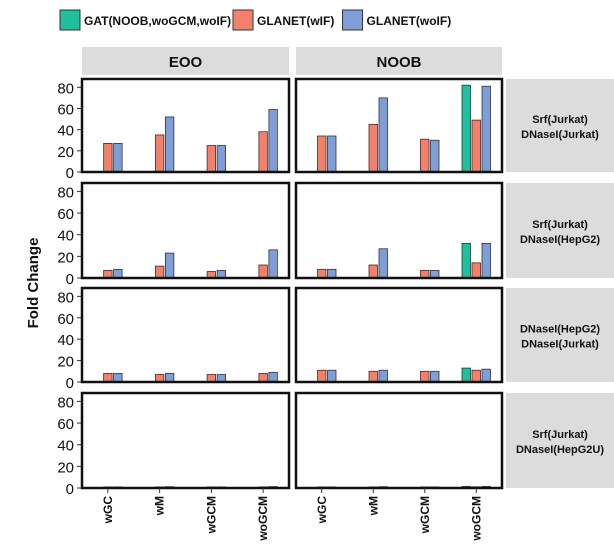  I want to click on y-axis-label: Fold Change, so click(33, 283).